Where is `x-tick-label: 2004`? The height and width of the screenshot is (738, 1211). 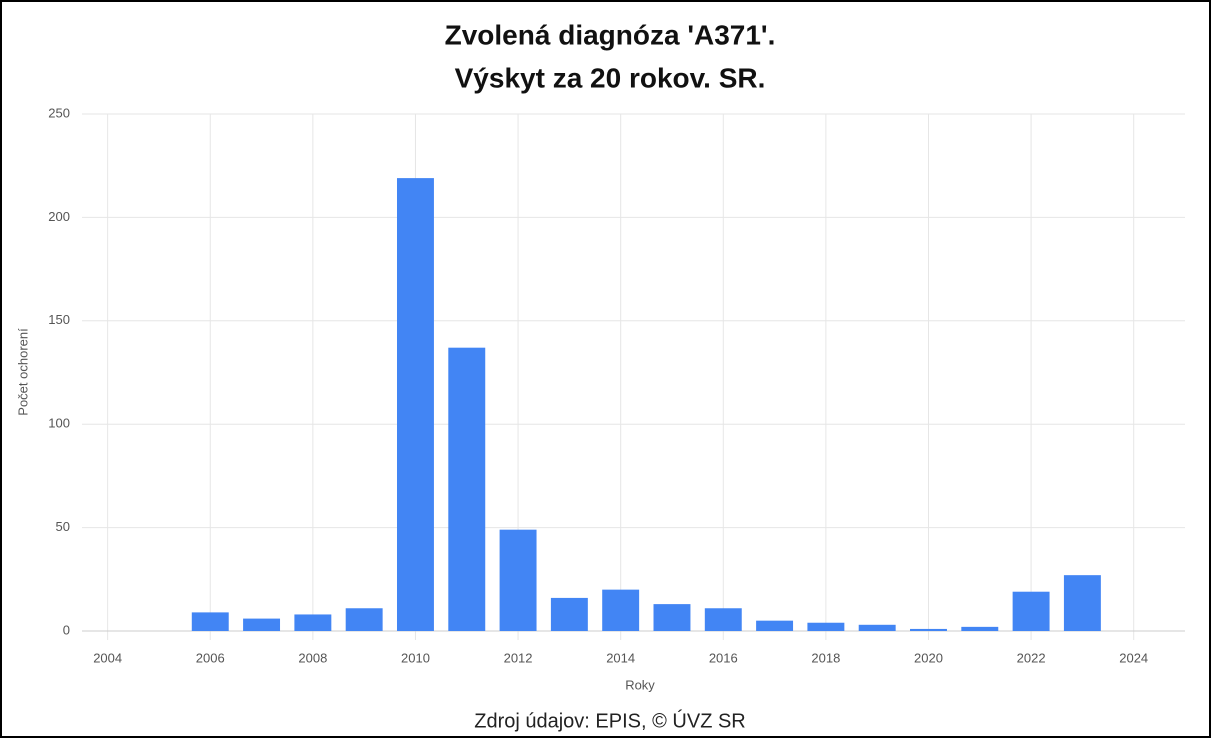 x-tick-label: 2004 is located at coordinates (107, 657).